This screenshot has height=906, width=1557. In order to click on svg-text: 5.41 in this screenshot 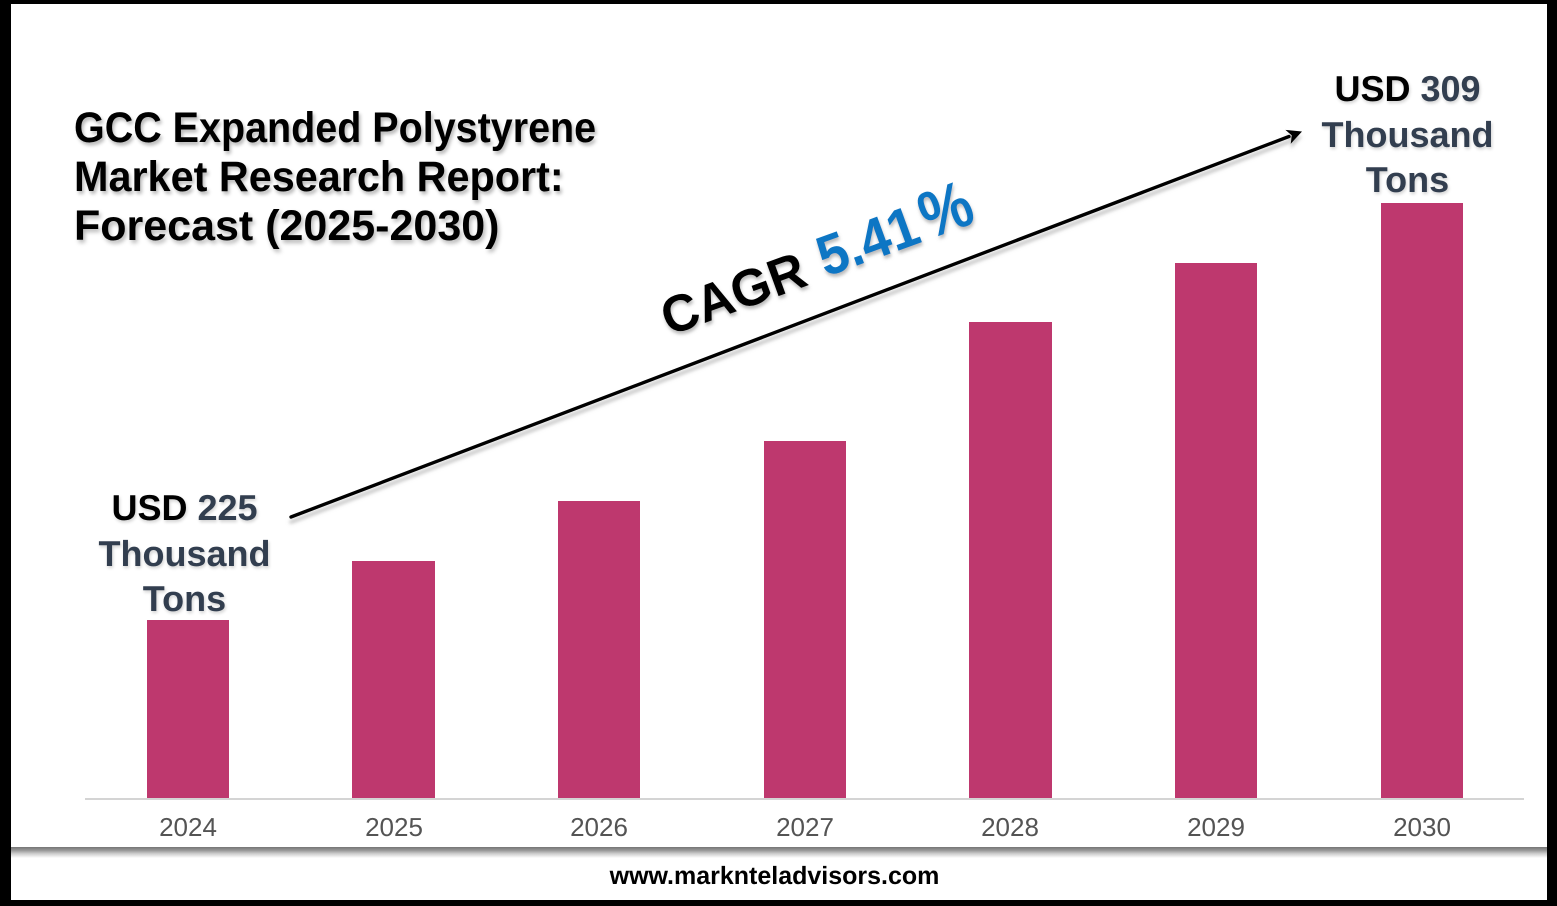, I will do `click(868, 242)`.